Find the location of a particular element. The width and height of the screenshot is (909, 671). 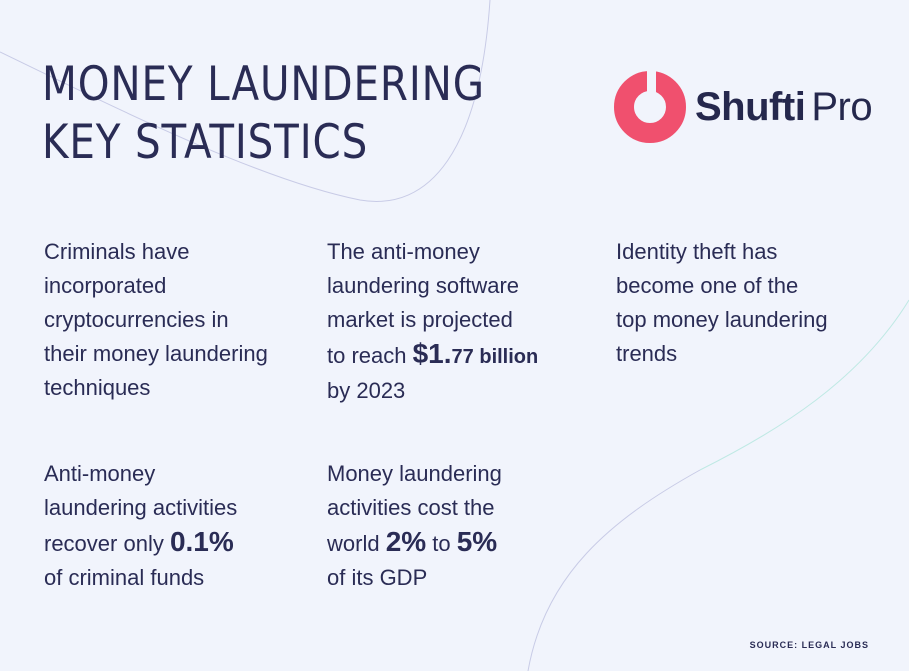

stat-gdp-low: 2% is located at coordinates (406, 541).